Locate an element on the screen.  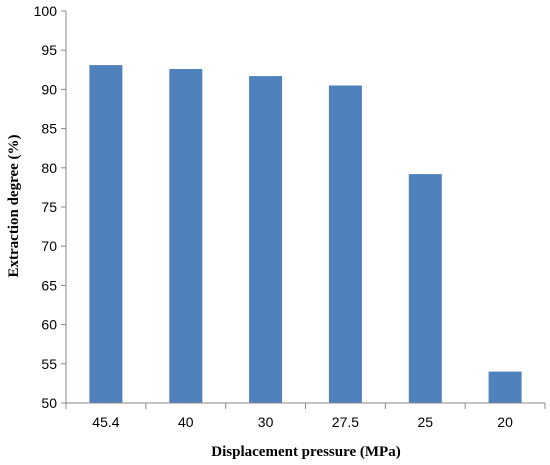
x-axis-title: Displacement pressure (MPa) is located at coordinates (305, 452).